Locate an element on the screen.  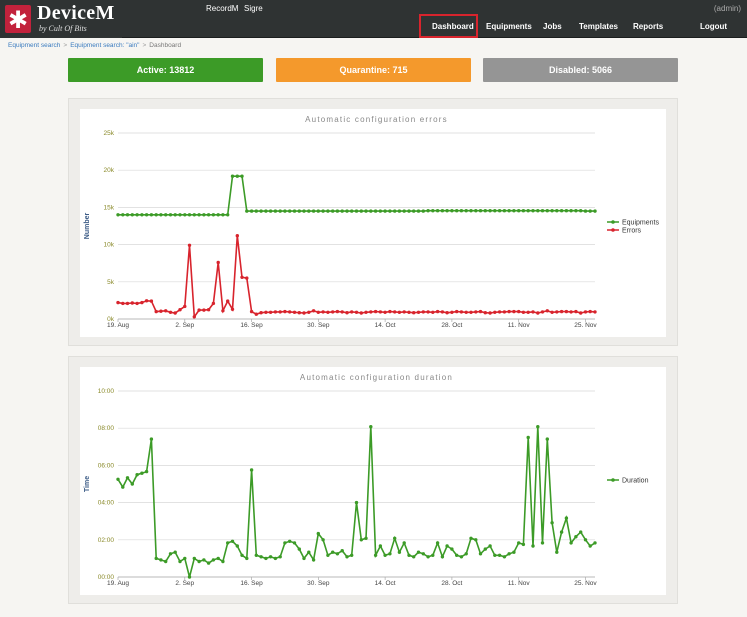
duration-legend-duration: Duration is located at coordinates (635, 481).